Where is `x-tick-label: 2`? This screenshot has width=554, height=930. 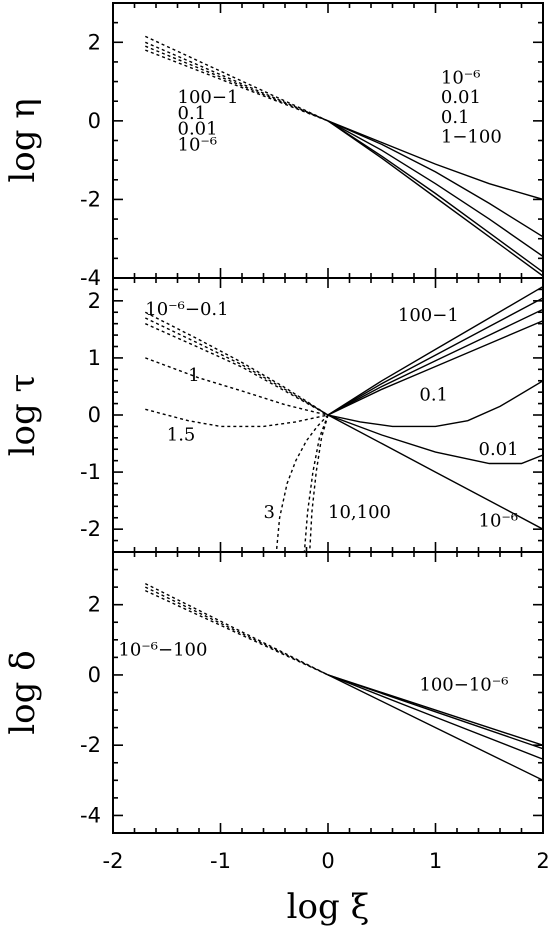
x-tick-label: 2 is located at coordinates (542, 861).